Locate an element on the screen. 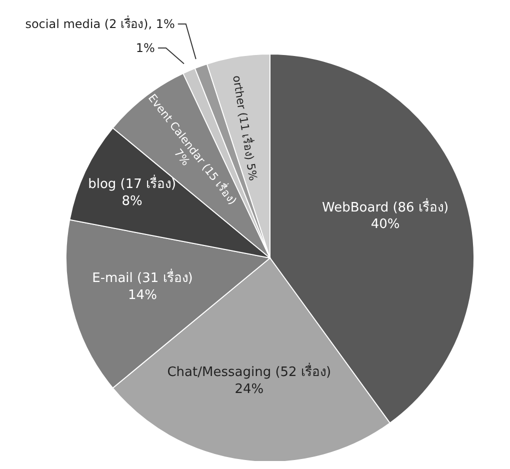  slice-label: WebBoard (86 เรื่อง) is located at coordinates (385, 207).